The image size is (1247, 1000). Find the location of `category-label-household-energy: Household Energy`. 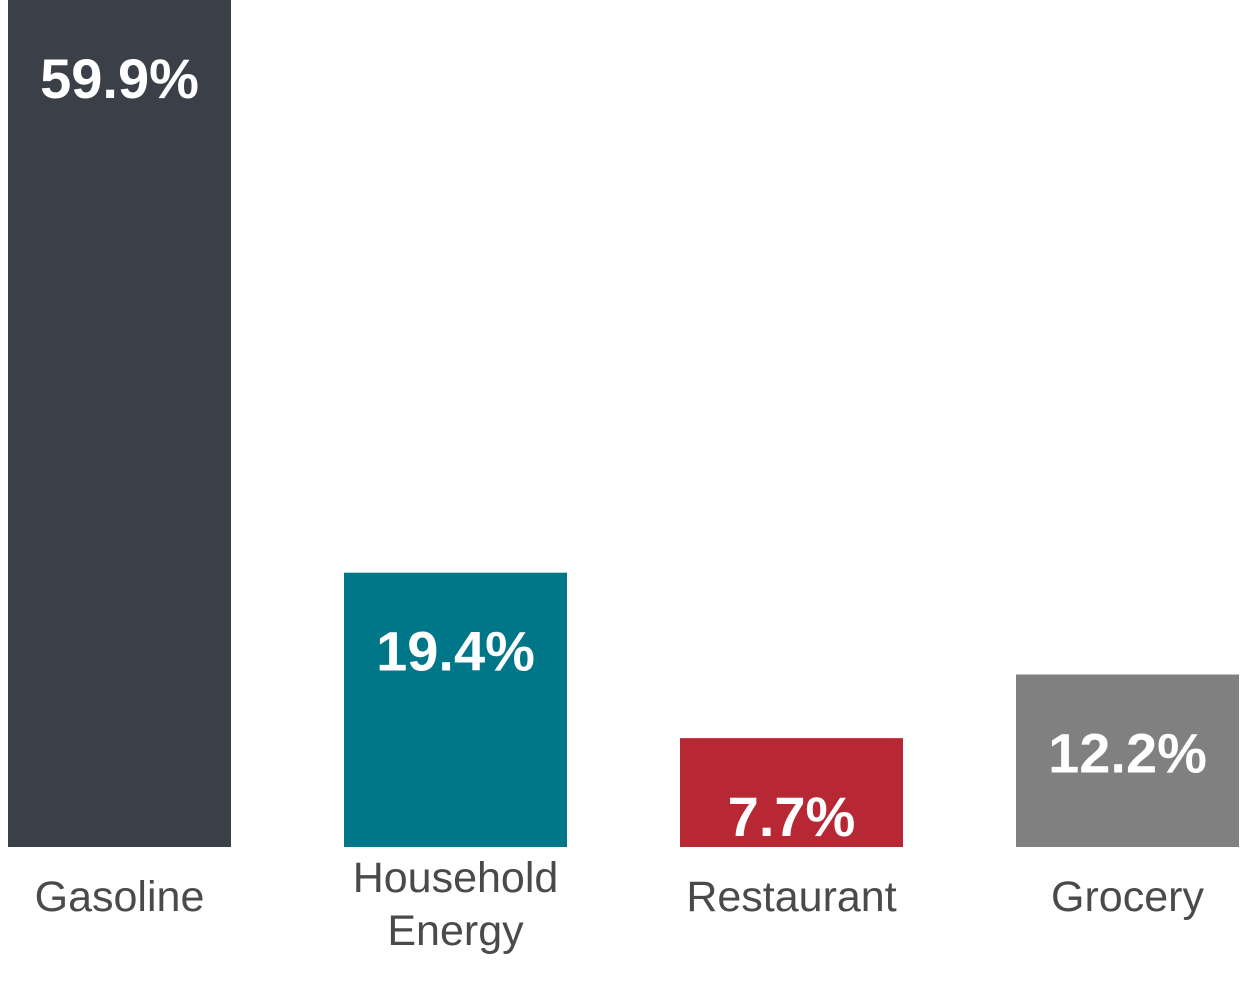

category-label-household-energy: Household Energy is located at coordinates (456, 904).